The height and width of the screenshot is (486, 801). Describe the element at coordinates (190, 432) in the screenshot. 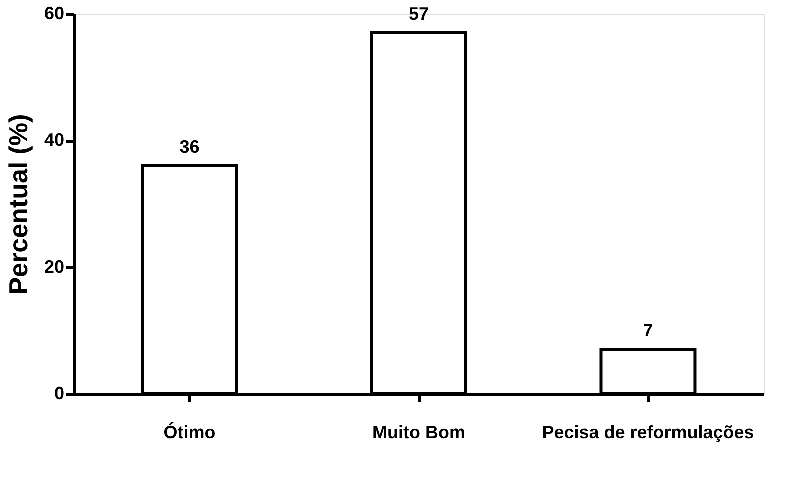

I see `x-tick-label: Ótimo` at that location.